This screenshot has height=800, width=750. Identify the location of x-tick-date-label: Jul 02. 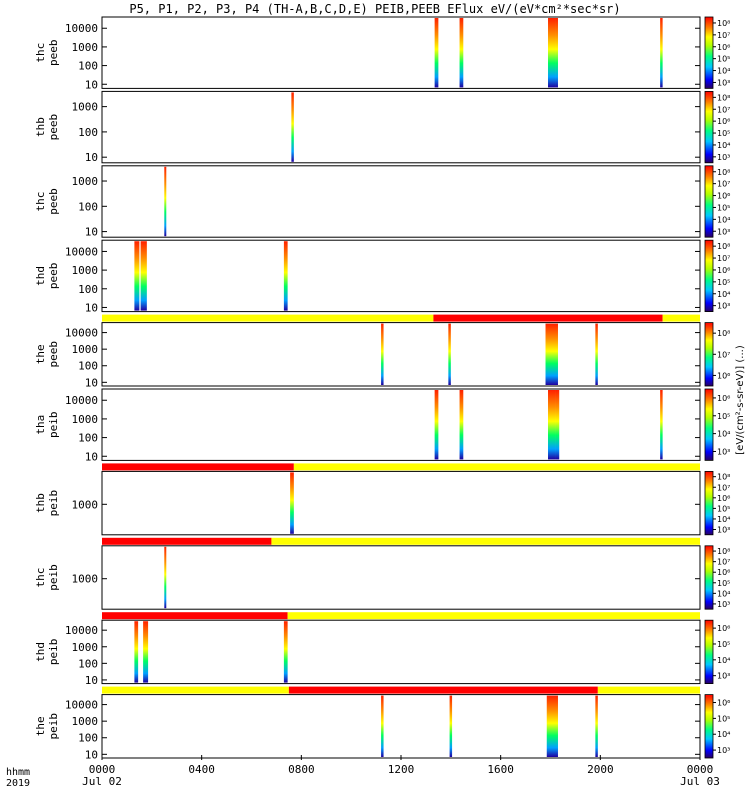
(102, 781).